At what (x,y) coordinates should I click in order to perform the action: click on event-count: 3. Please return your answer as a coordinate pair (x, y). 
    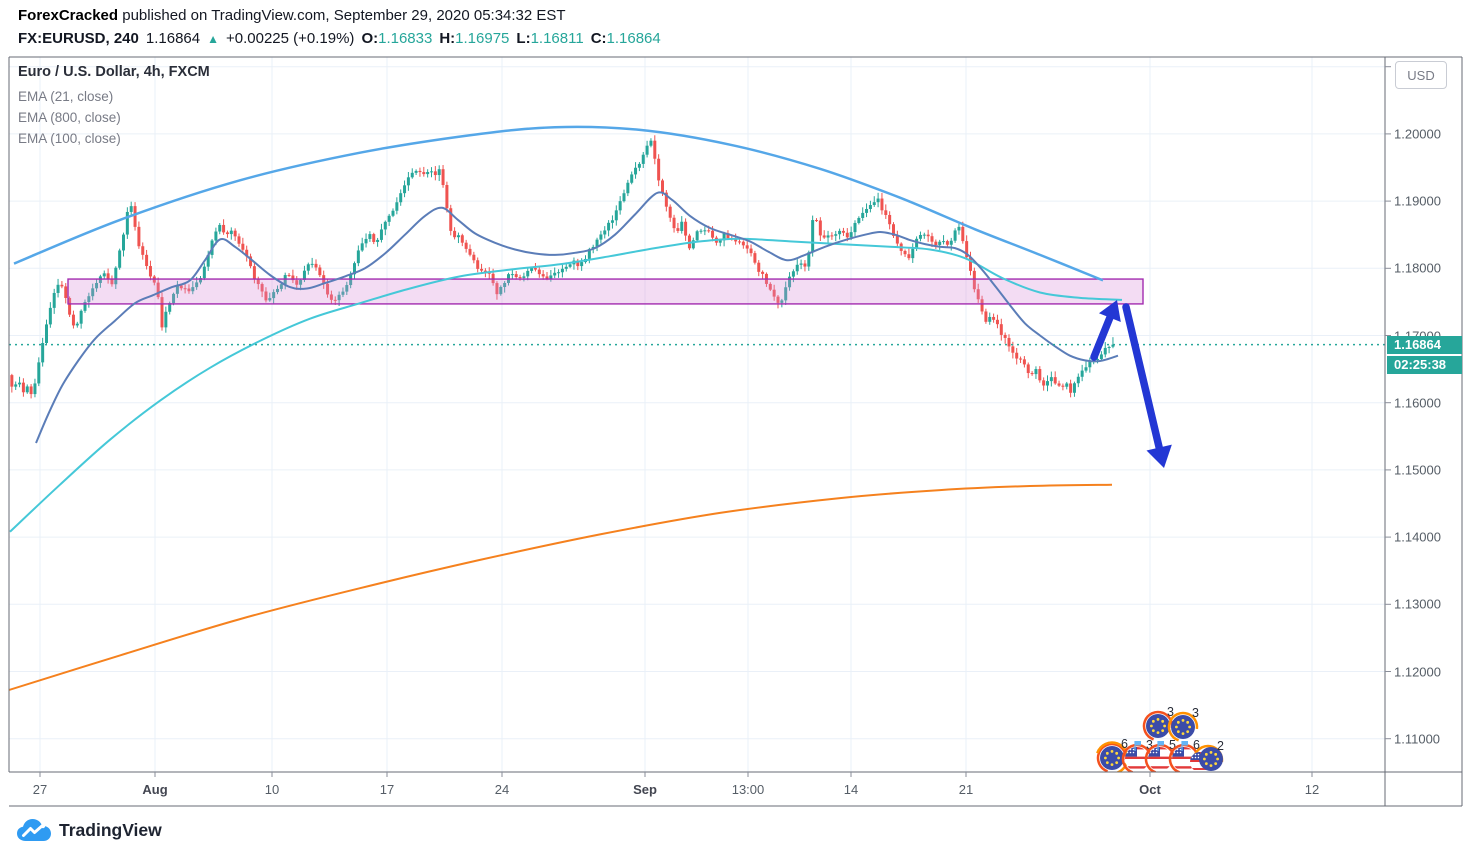
    Looking at the image, I should click on (1149, 745).